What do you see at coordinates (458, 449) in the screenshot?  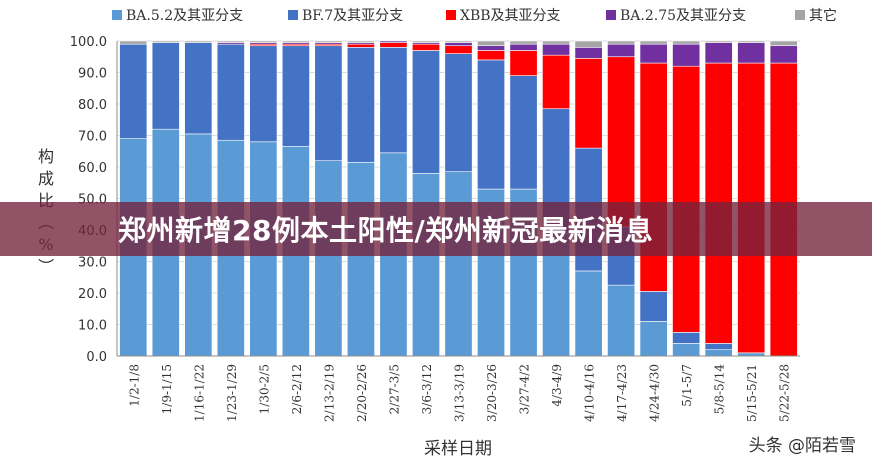 I see `x-axis-label: 采样日期` at bounding box center [458, 449].